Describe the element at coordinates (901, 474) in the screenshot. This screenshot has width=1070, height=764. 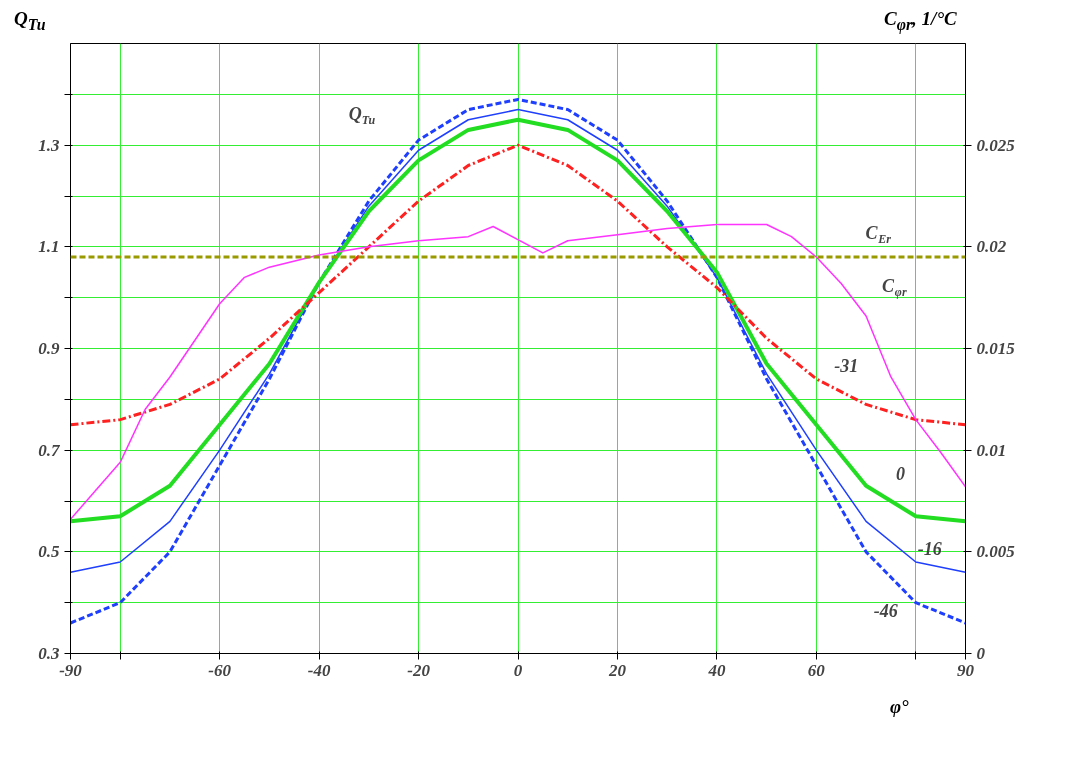
I see `series-label: 0` at that location.